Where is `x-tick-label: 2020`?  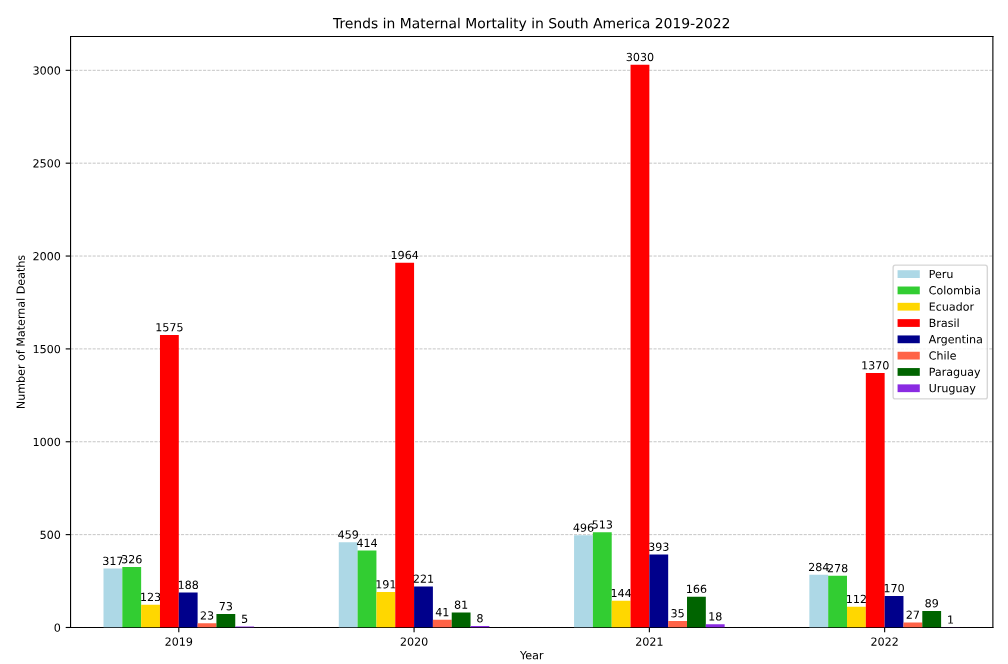 x-tick-label: 2020 is located at coordinates (414, 641).